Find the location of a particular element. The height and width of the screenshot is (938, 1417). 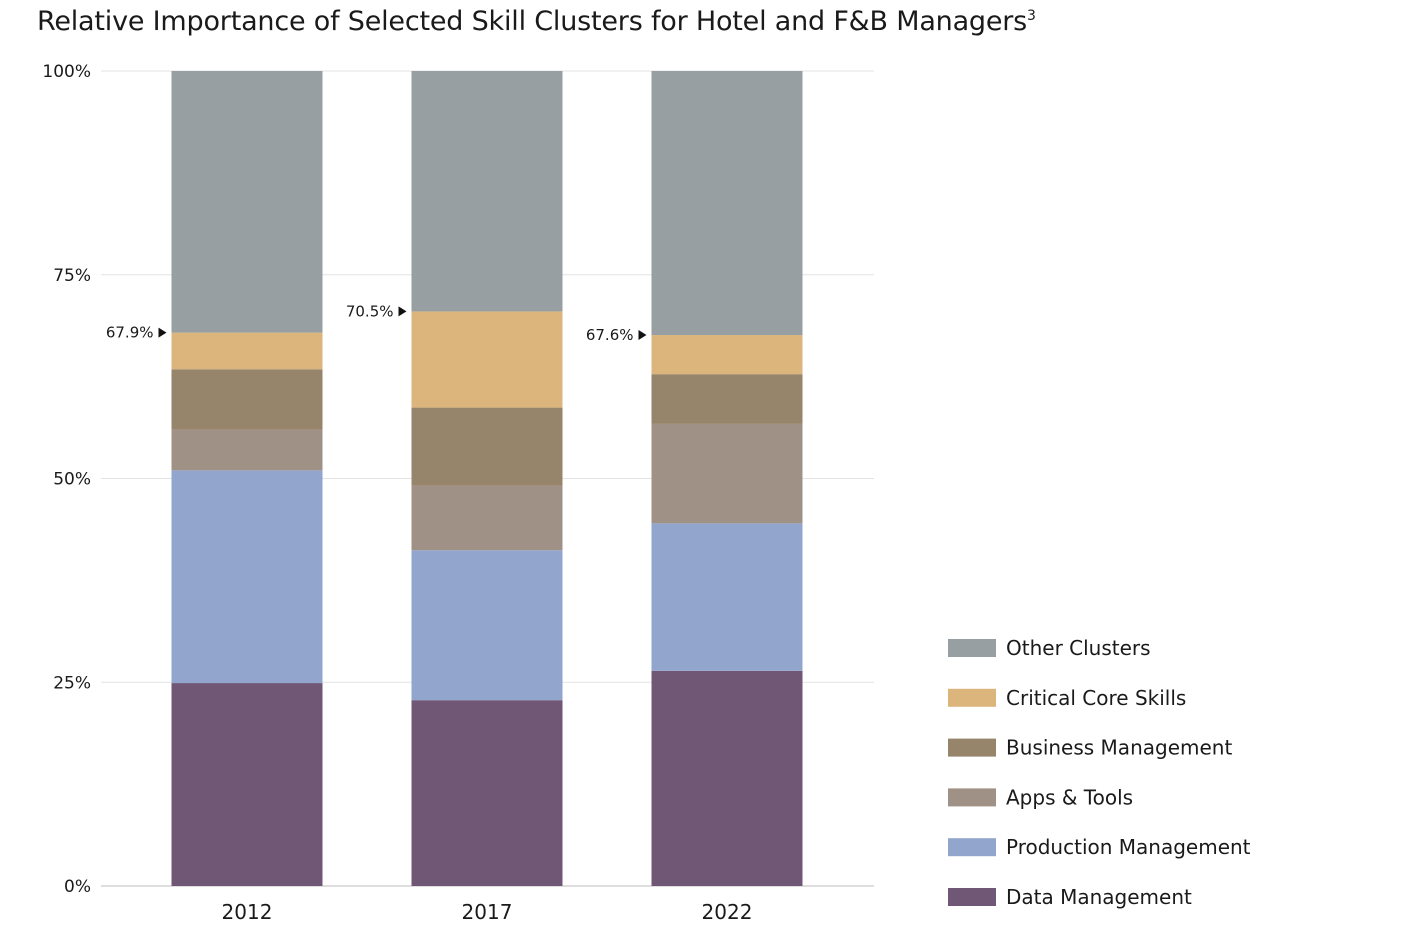

annotation-label: 67.6% is located at coordinates (610, 335).